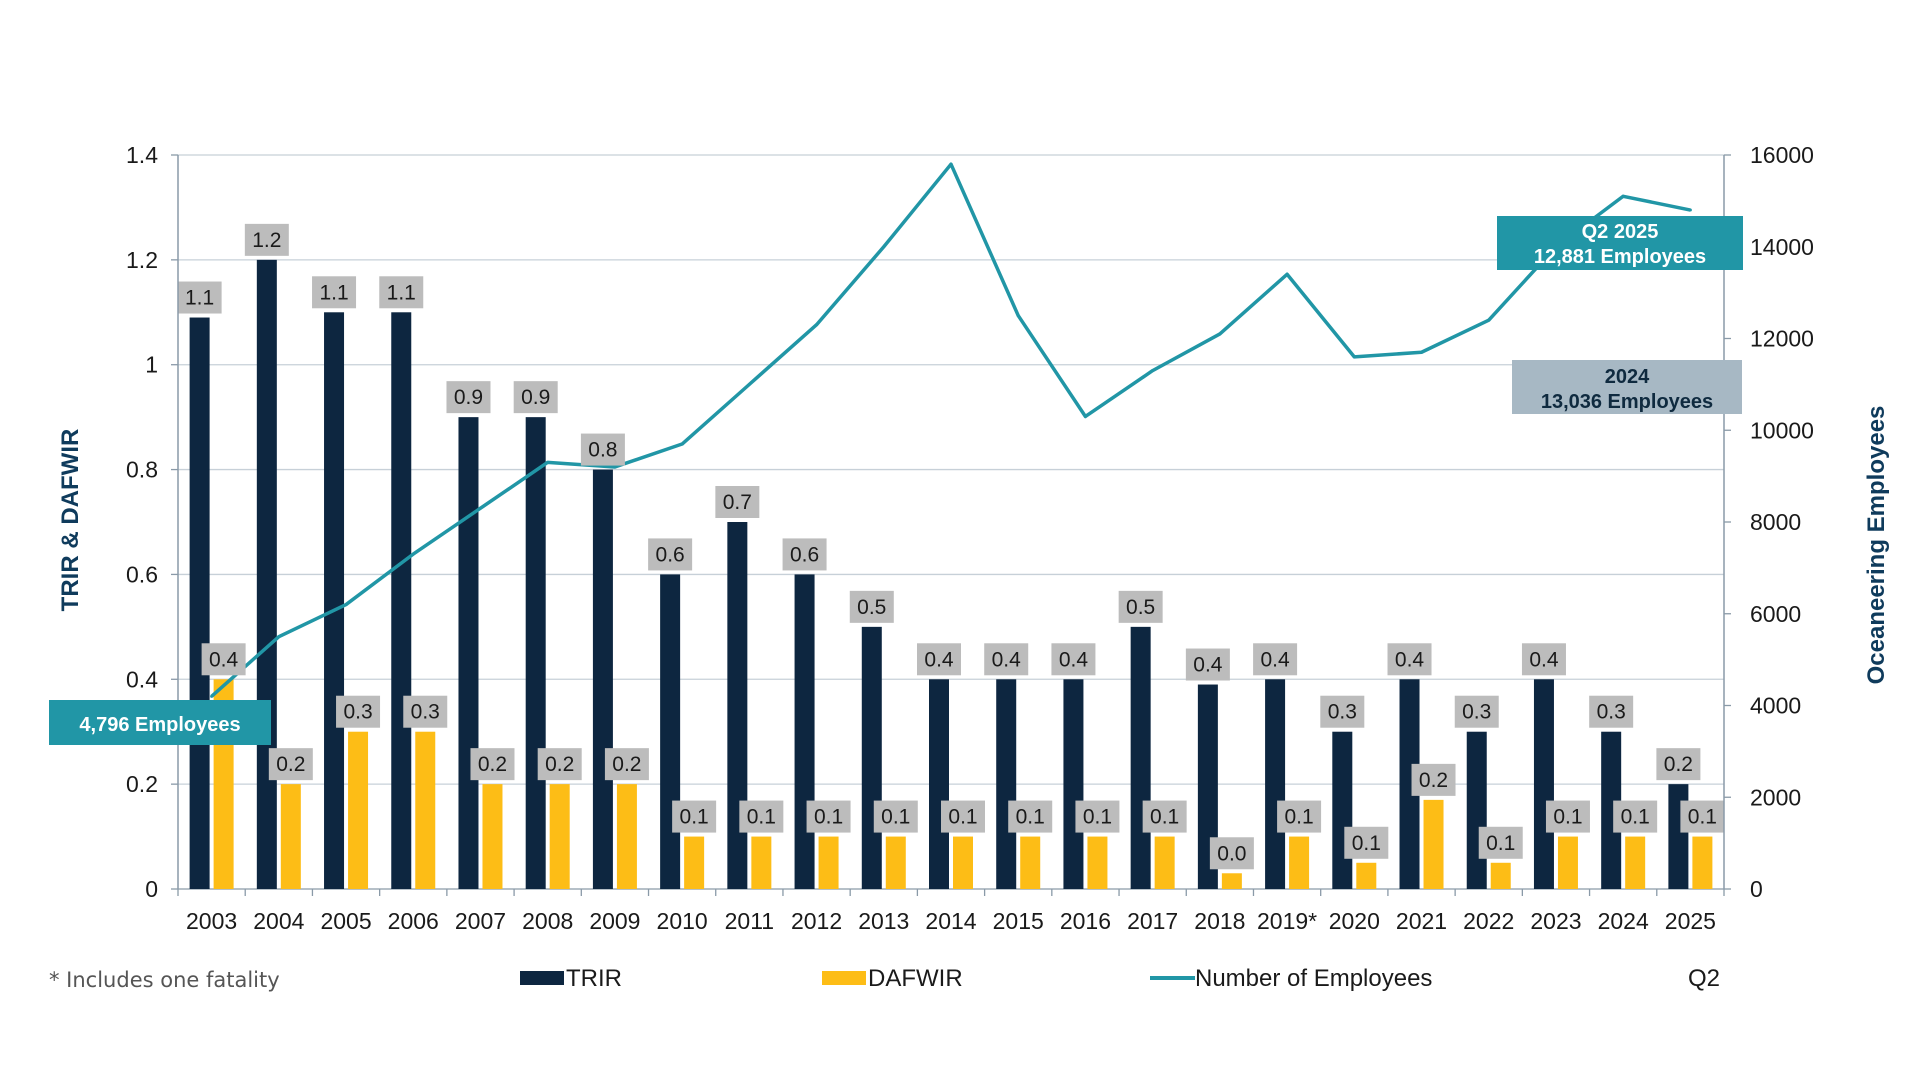 This screenshot has height=1080, width=1920. What do you see at coordinates (357, 712) in the screenshot?
I see `data-label: 0.3` at bounding box center [357, 712].